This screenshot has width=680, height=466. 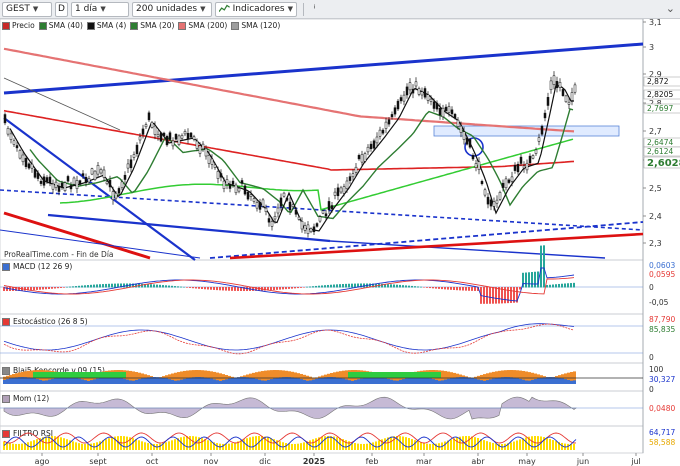 What do you see at coordinates (100, 9) in the screenshot?
I see `period-select: 1 día ▼` at bounding box center [100, 9].